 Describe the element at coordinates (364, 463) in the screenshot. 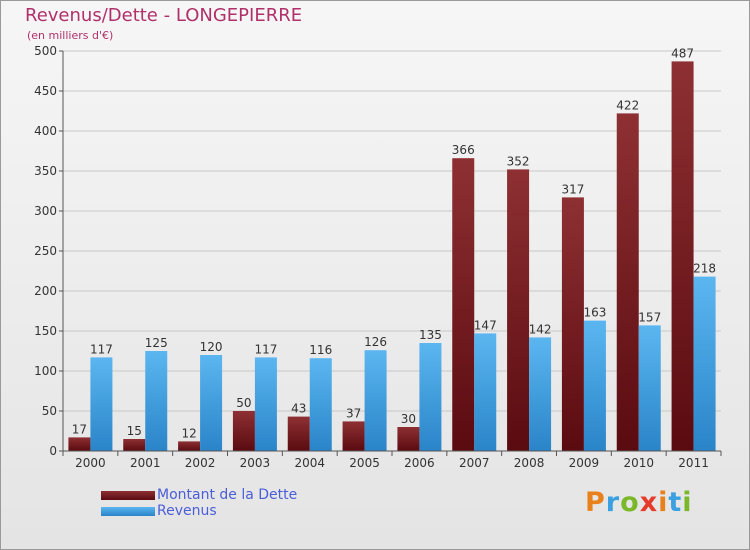

I see `x-tick-label: 2005` at that location.